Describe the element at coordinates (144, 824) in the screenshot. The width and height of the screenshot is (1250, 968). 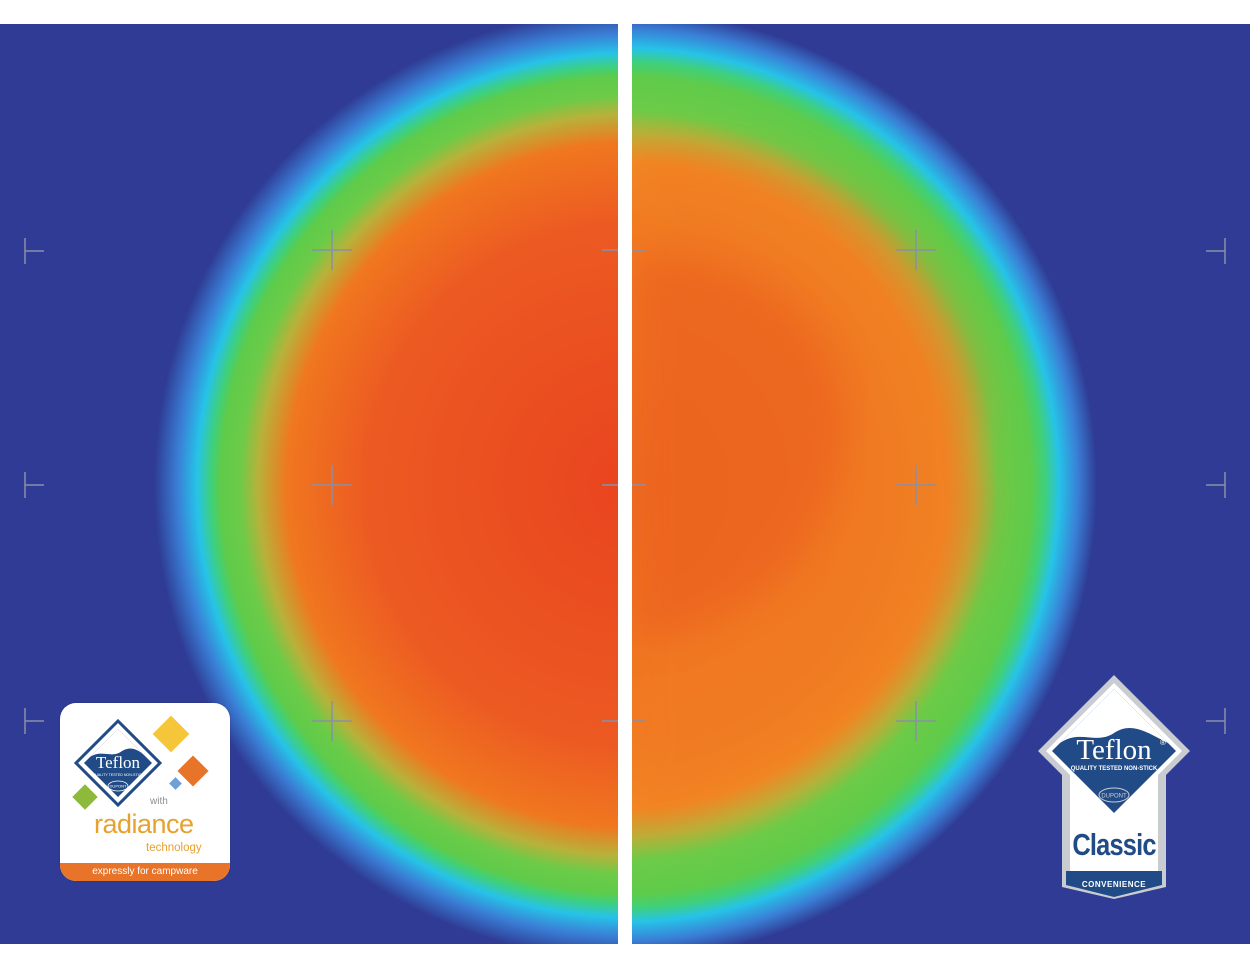
I see `radiance-word: radiance` at that location.